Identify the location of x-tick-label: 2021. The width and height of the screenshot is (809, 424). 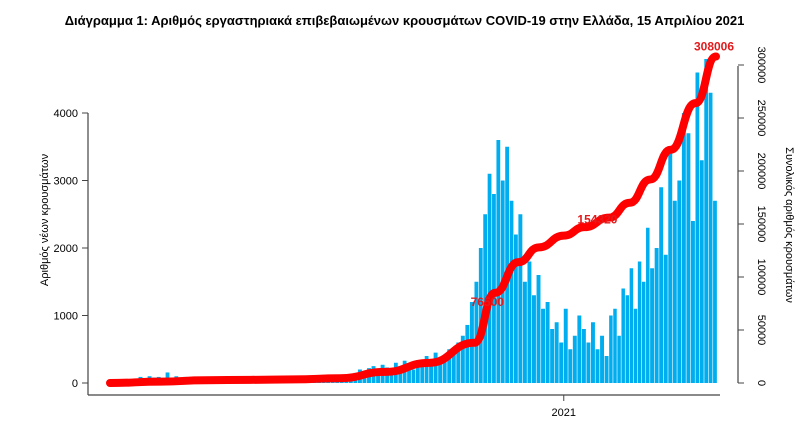
(564, 413).